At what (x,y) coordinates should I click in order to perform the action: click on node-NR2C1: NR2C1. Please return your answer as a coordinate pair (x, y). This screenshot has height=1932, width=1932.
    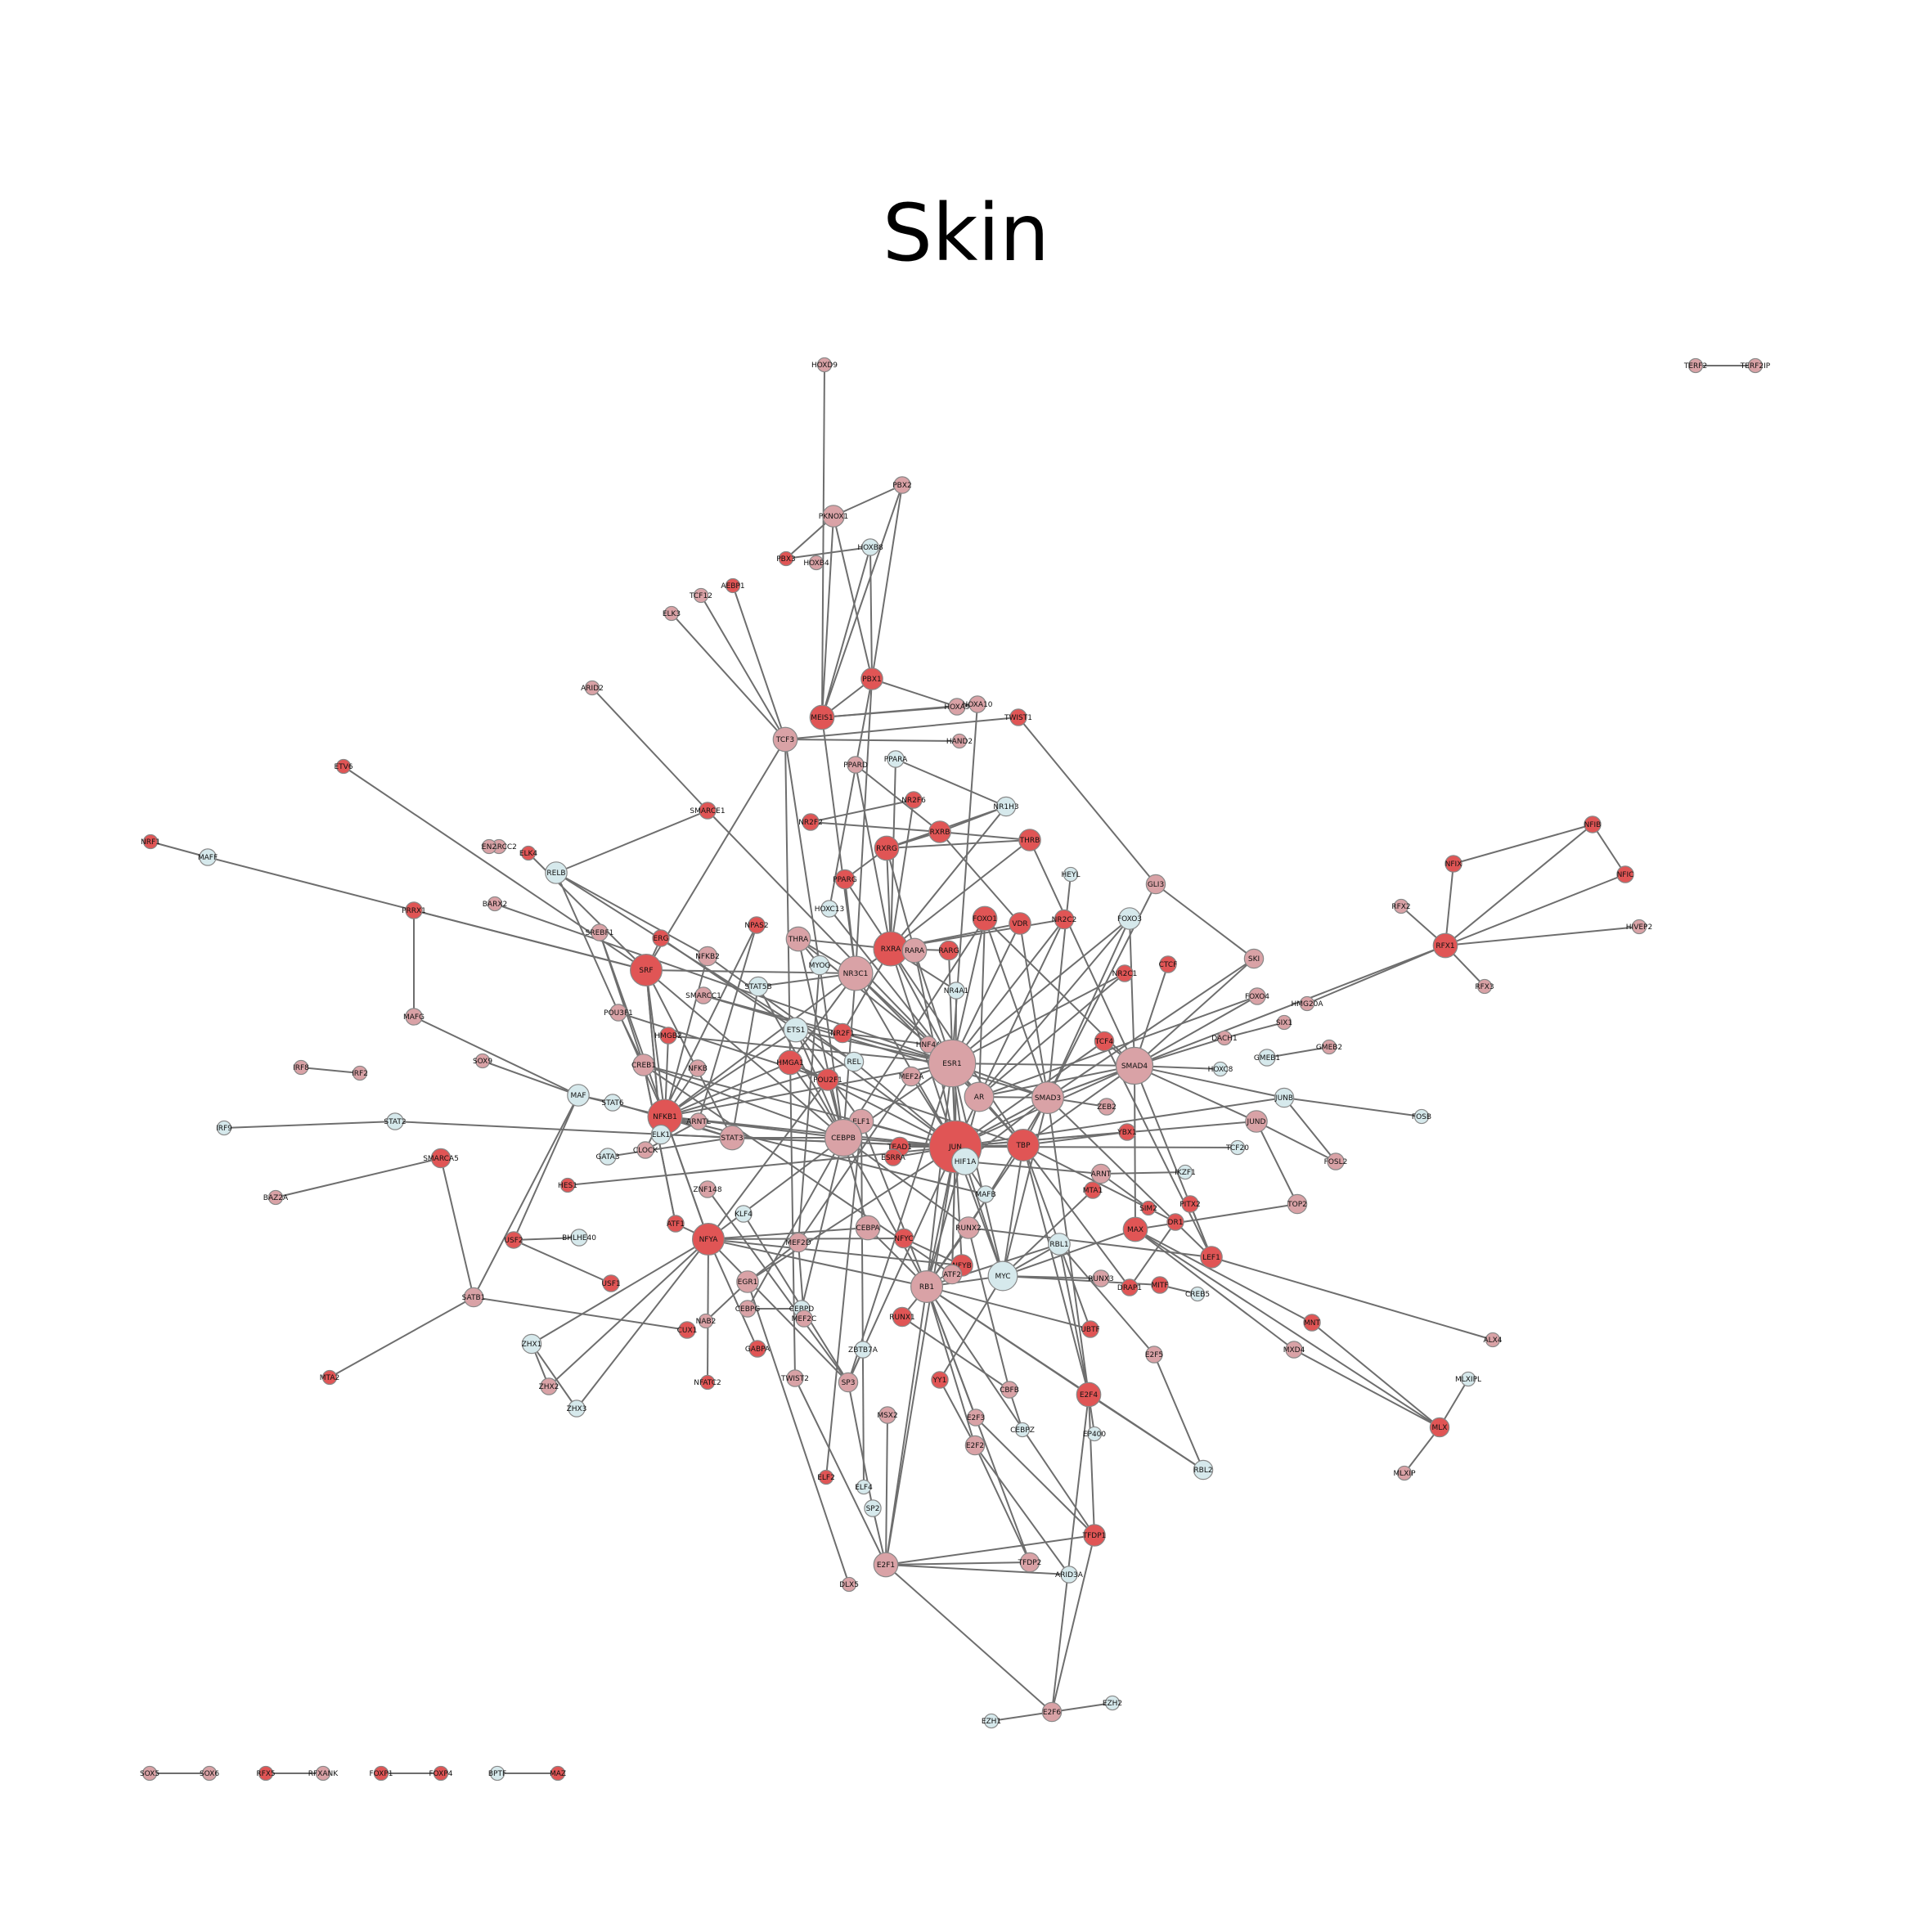
    Looking at the image, I should click on (1124, 973).